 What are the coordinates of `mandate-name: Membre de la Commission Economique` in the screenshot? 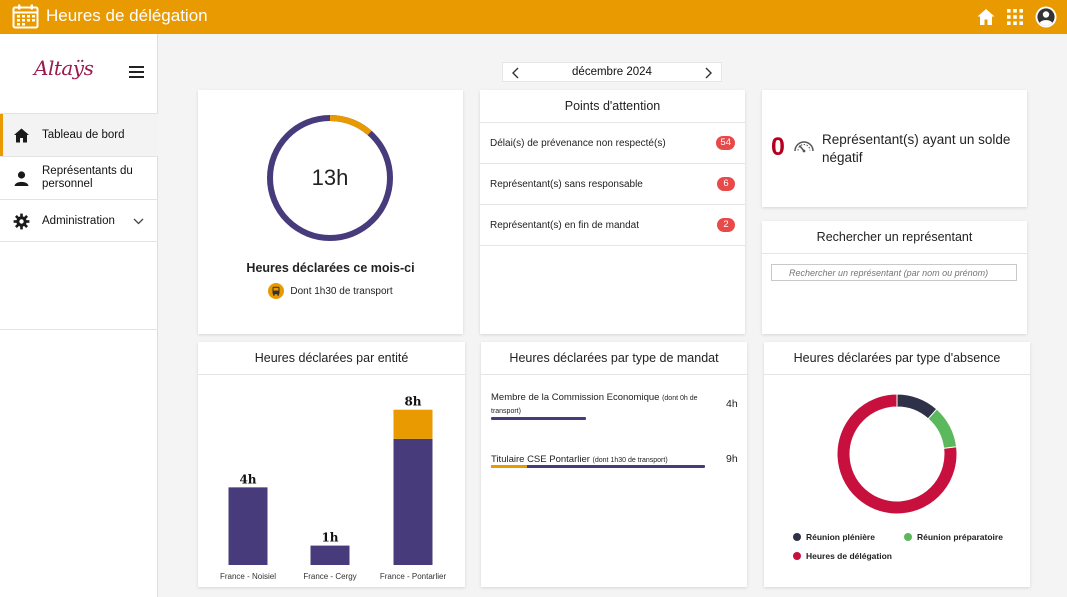 It's located at (575, 397).